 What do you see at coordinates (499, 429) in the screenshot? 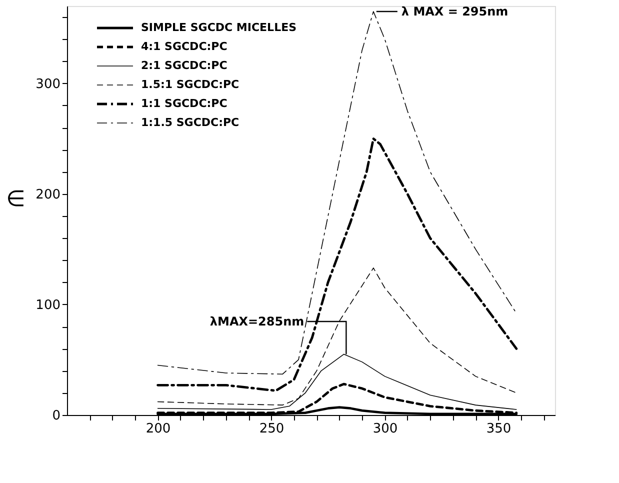
I see `x-tick-label: 350` at bounding box center [499, 429].